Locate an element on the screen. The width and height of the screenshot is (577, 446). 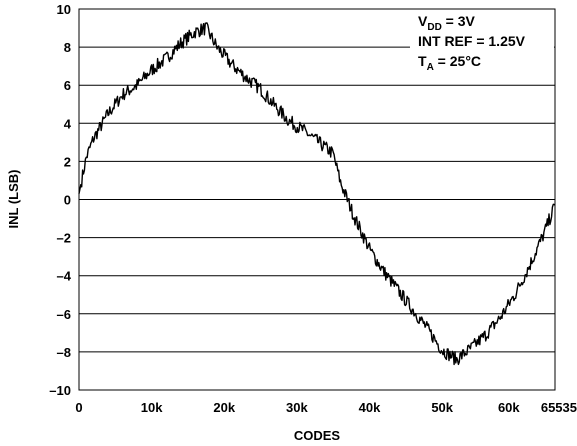
x-axis-title: CODES is located at coordinates (317, 435).